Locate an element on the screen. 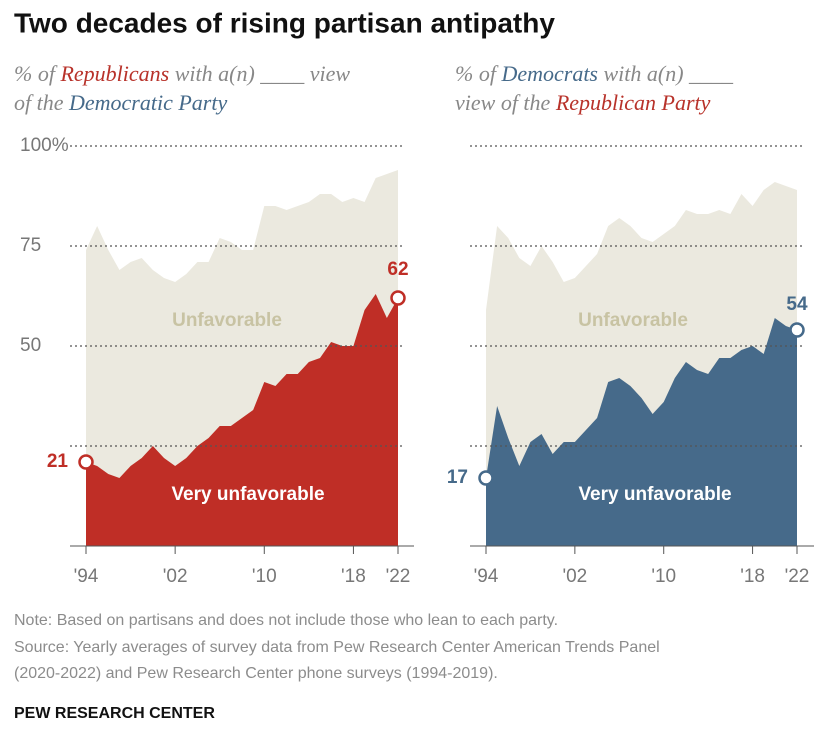 This screenshot has width=832, height=734. subtitle-part: Democratic Party is located at coordinates (147, 102).